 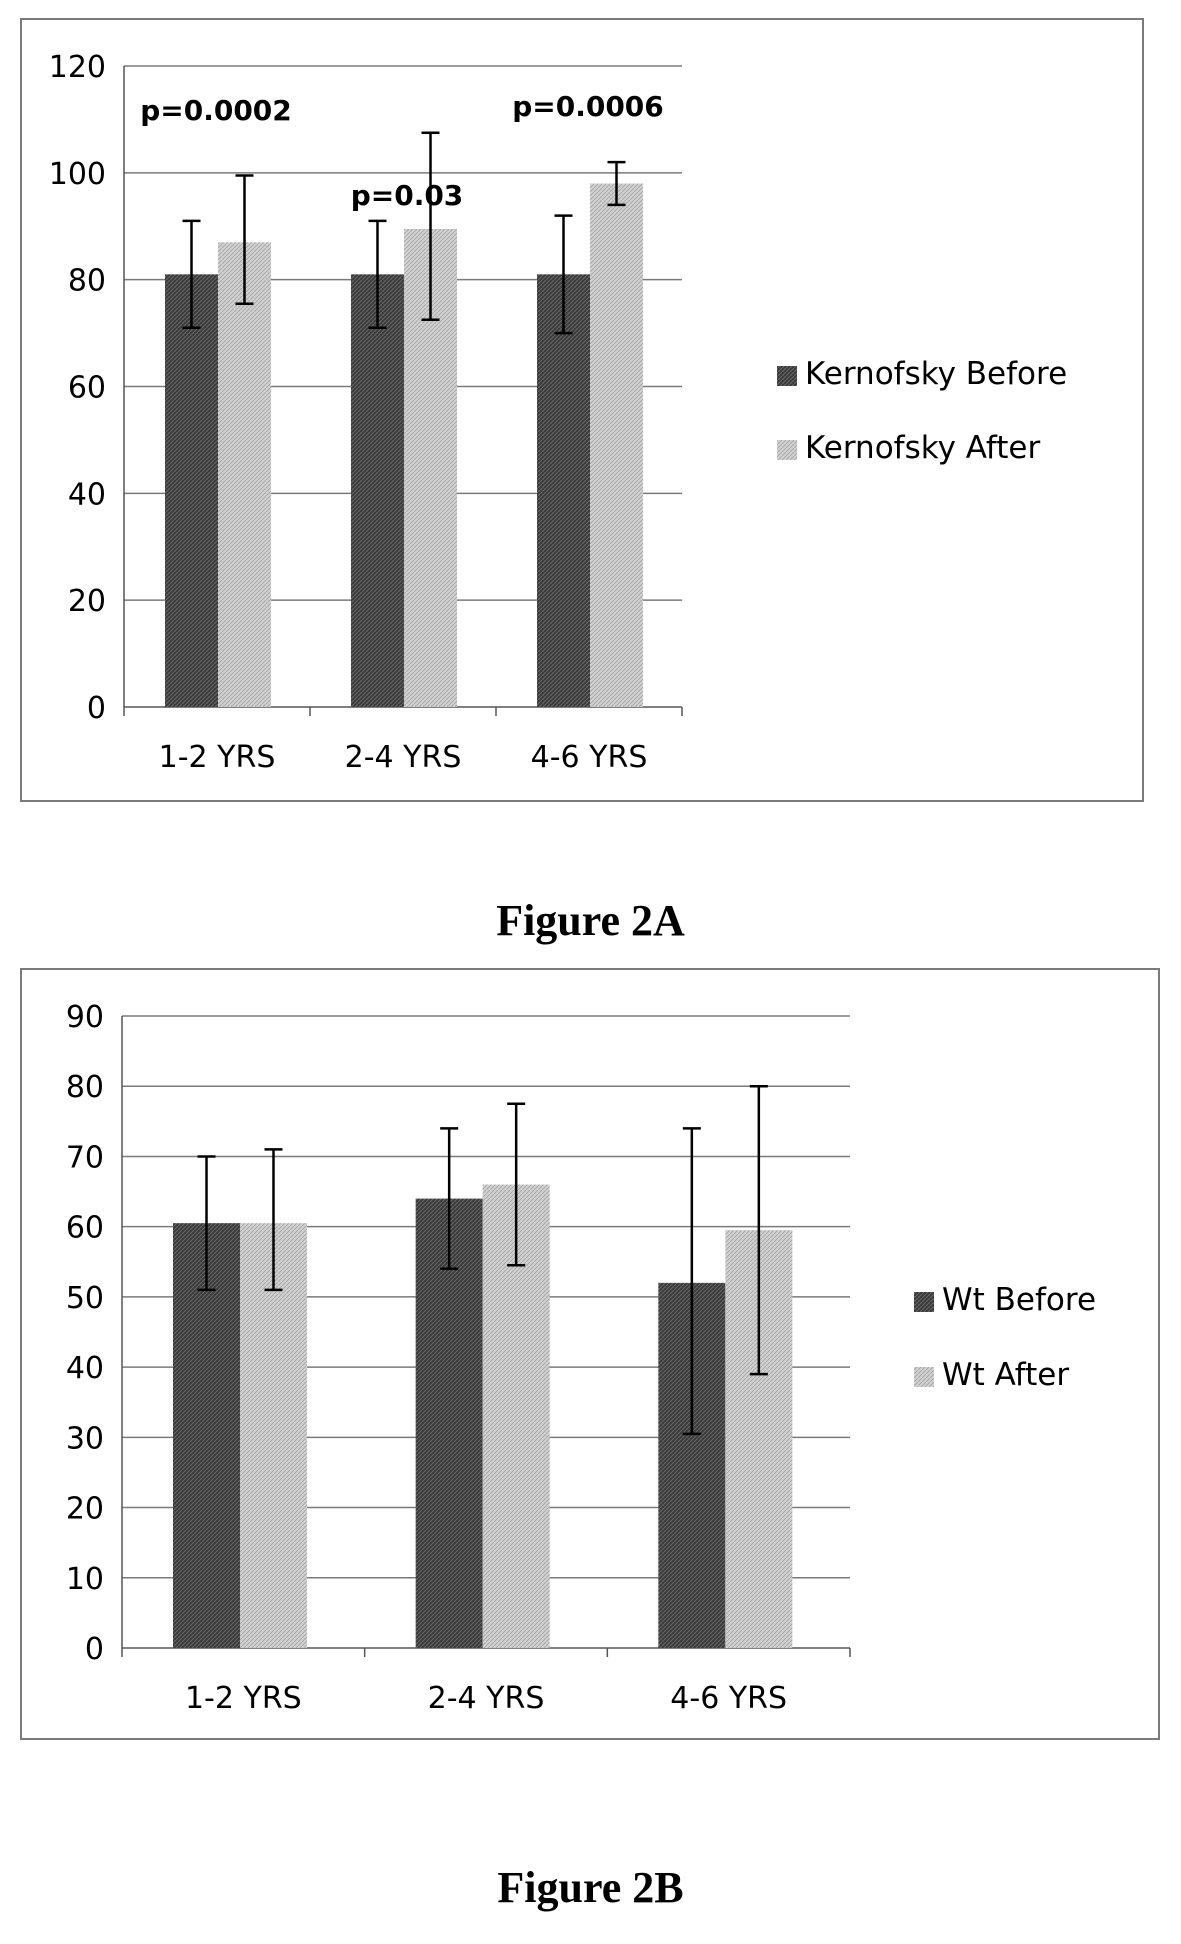 What do you see at coordinates (1005, 1375) in the screenshot?
I see `legend-label: Wt After` at bounding box center [1005, 1375].